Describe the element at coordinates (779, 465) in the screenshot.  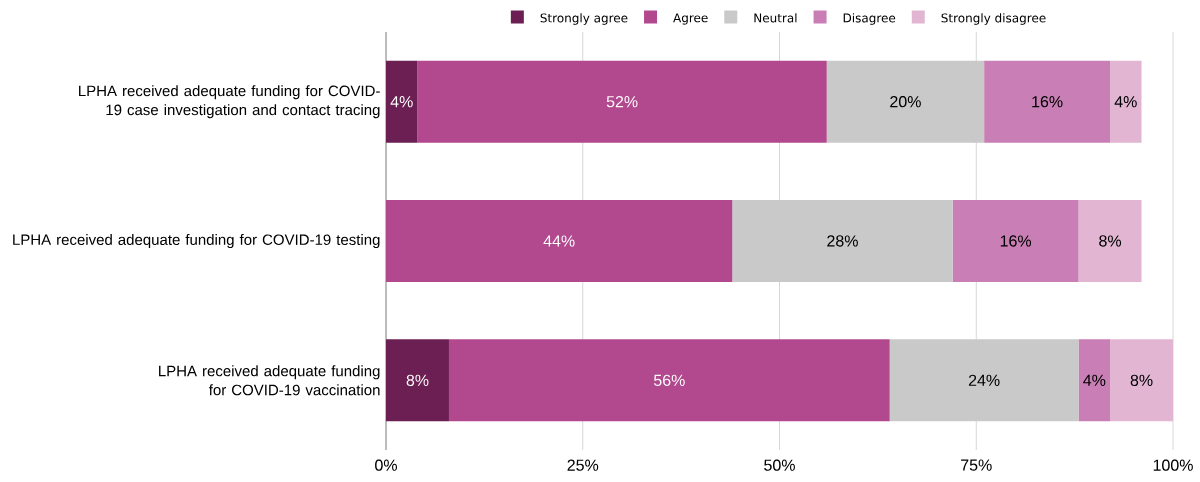
I see `x-tick-label: 50%` at that location.